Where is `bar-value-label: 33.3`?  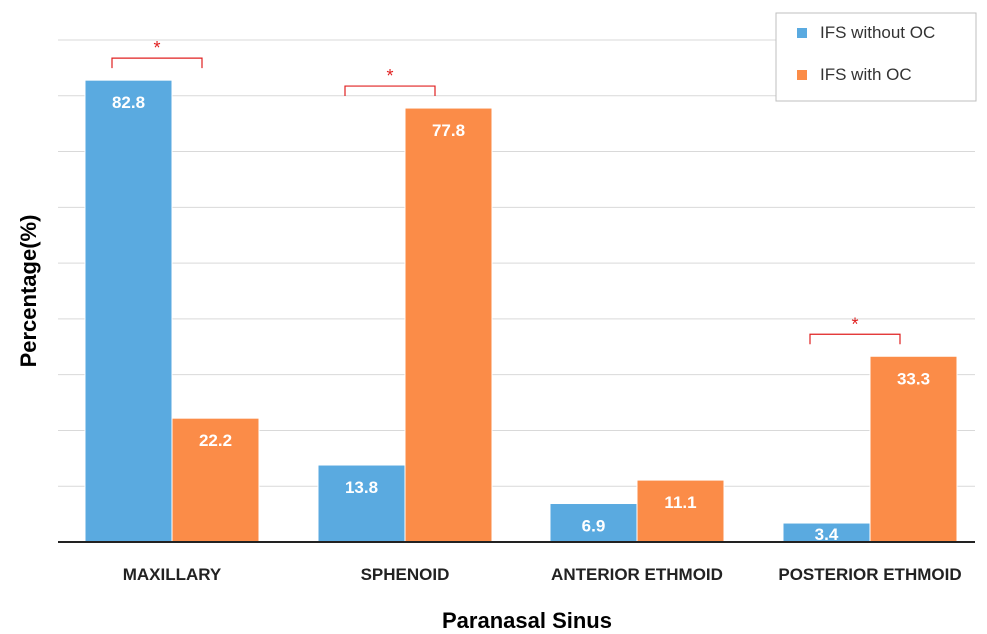 bar-value-label: 33.3 is located at coordinates (913, 378).